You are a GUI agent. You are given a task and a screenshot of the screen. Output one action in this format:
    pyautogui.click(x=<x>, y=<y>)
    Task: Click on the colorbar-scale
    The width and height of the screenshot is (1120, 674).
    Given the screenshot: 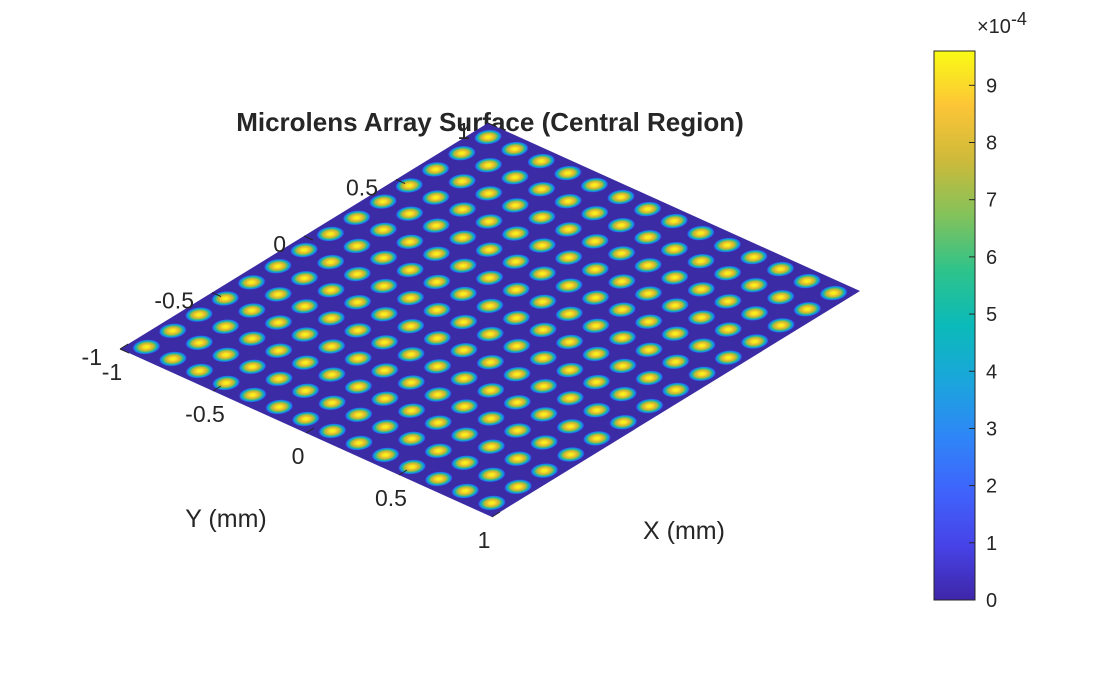 What is the action you would take?
    pyautogui.click(x=954, y=325)
    